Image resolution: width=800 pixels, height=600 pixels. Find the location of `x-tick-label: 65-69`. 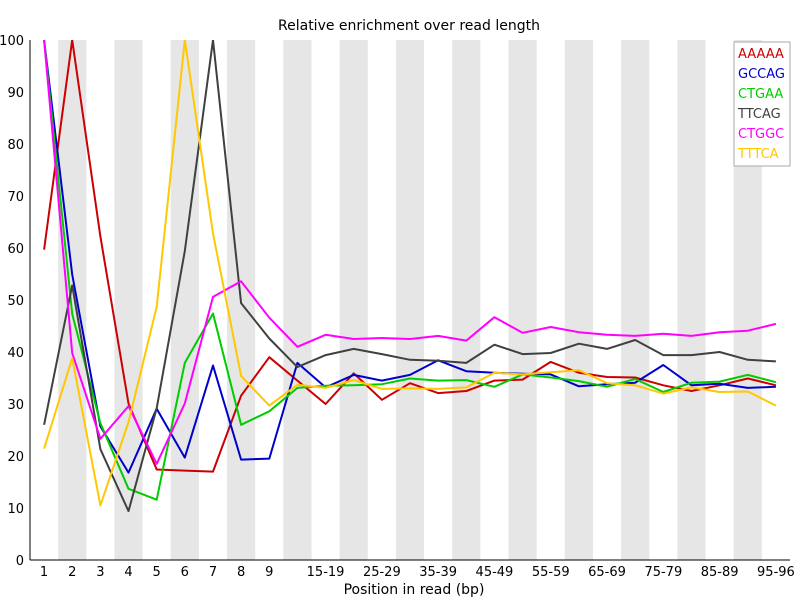

x-tick-label: 65-69 is located at coordinates (607, 572).